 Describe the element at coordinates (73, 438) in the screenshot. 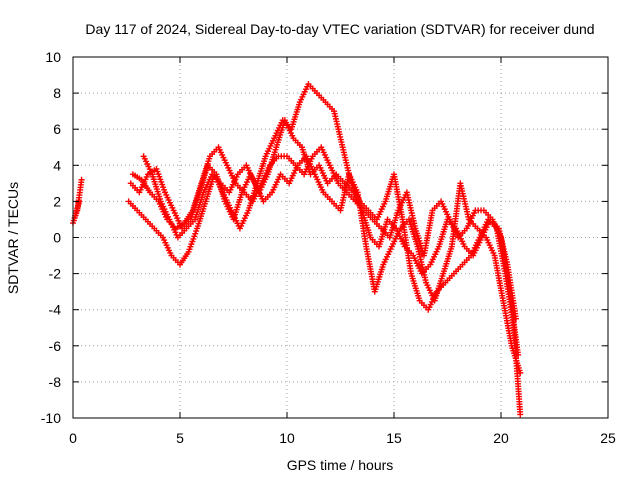

I see `x-tick-label: 0` at that location.